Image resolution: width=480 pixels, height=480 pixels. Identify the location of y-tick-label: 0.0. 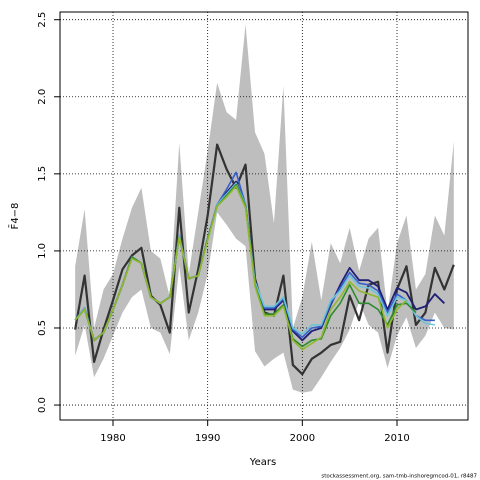
(42, 405).